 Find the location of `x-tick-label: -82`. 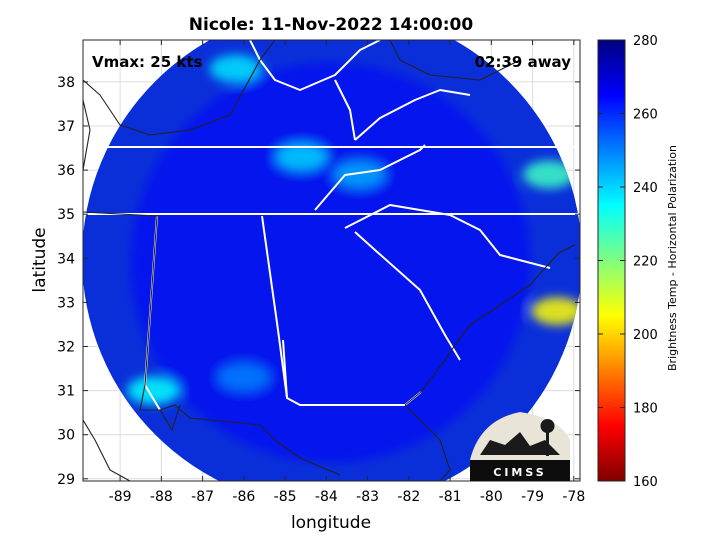

x-tick-label: -82 is located at coordinates (408, 497).